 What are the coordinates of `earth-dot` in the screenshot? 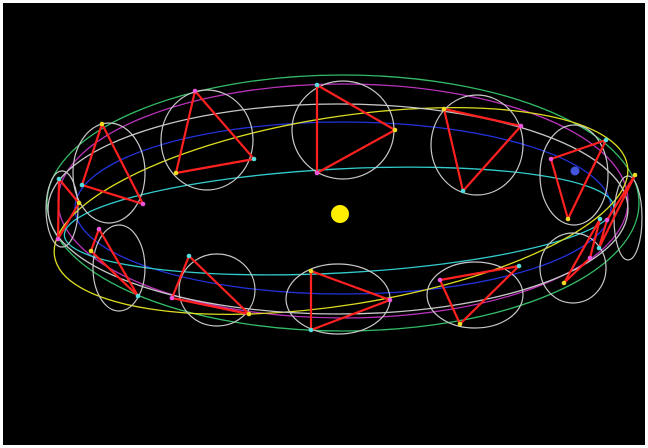 It's located at (575, 171).